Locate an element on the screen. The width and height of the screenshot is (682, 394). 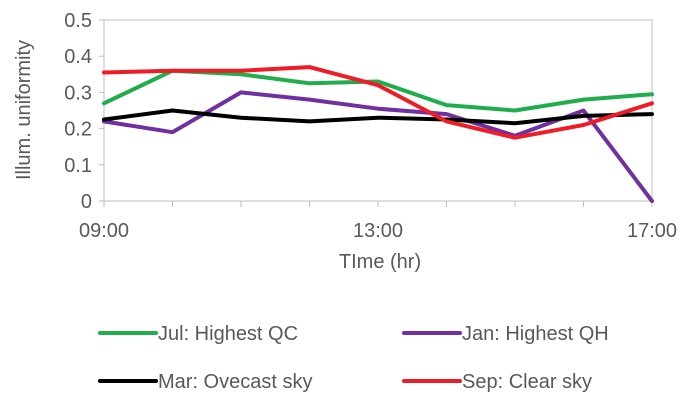
legend-item: Jul: Highest QC is located at coordinates (198, 334).